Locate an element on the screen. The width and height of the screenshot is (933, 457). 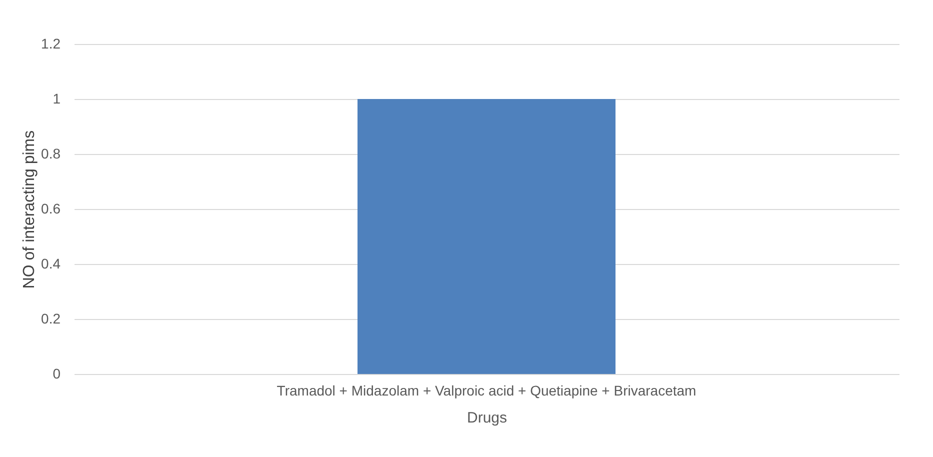
y-tick-label: 1.2 is located at coordinates (51, 44).